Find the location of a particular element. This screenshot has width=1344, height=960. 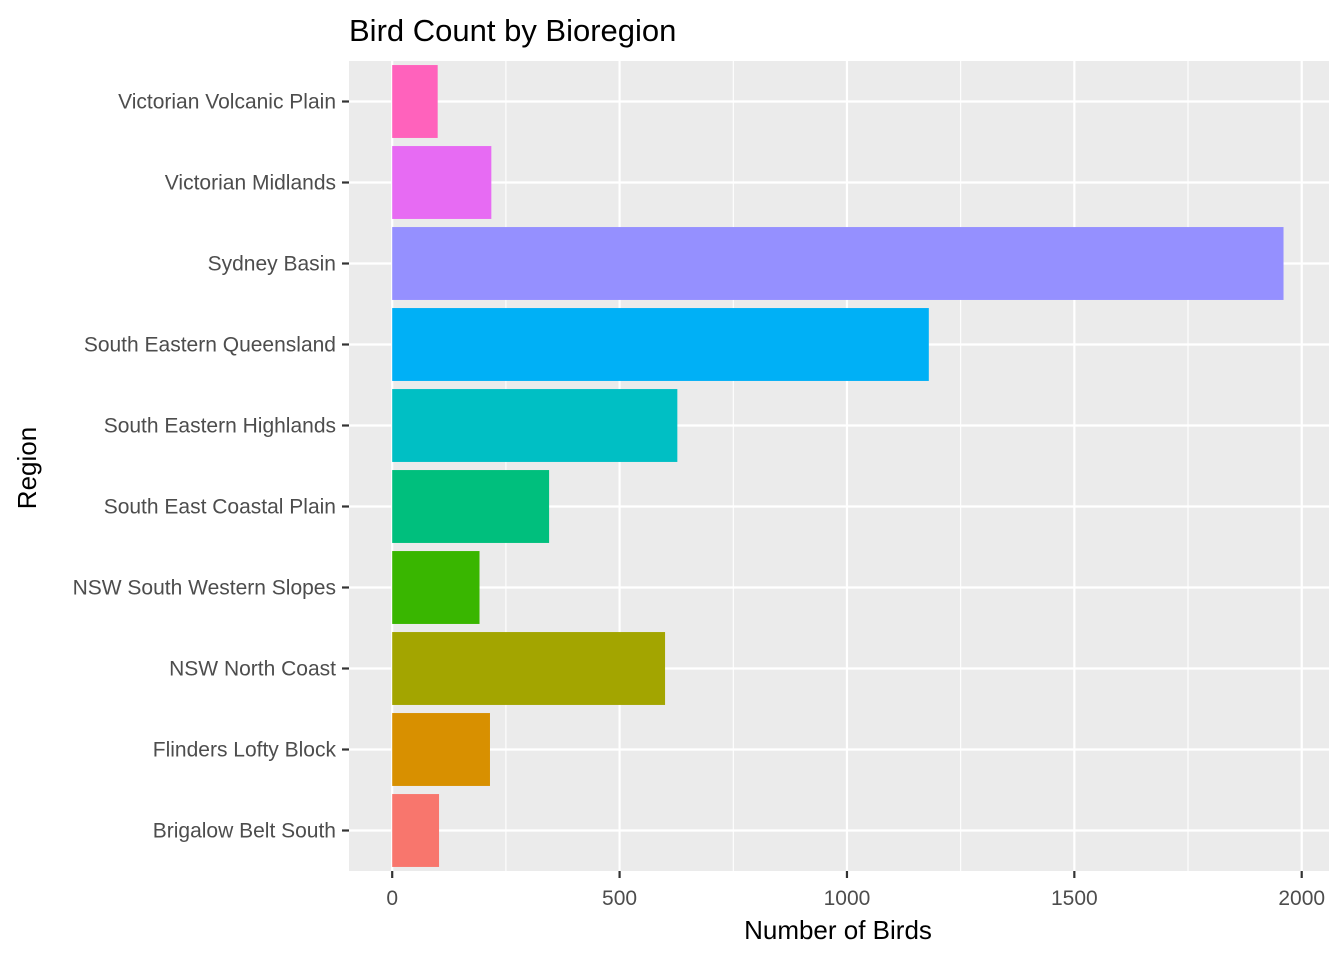

bar-south-east-coastal-plain is located at coordinates (471, 506).